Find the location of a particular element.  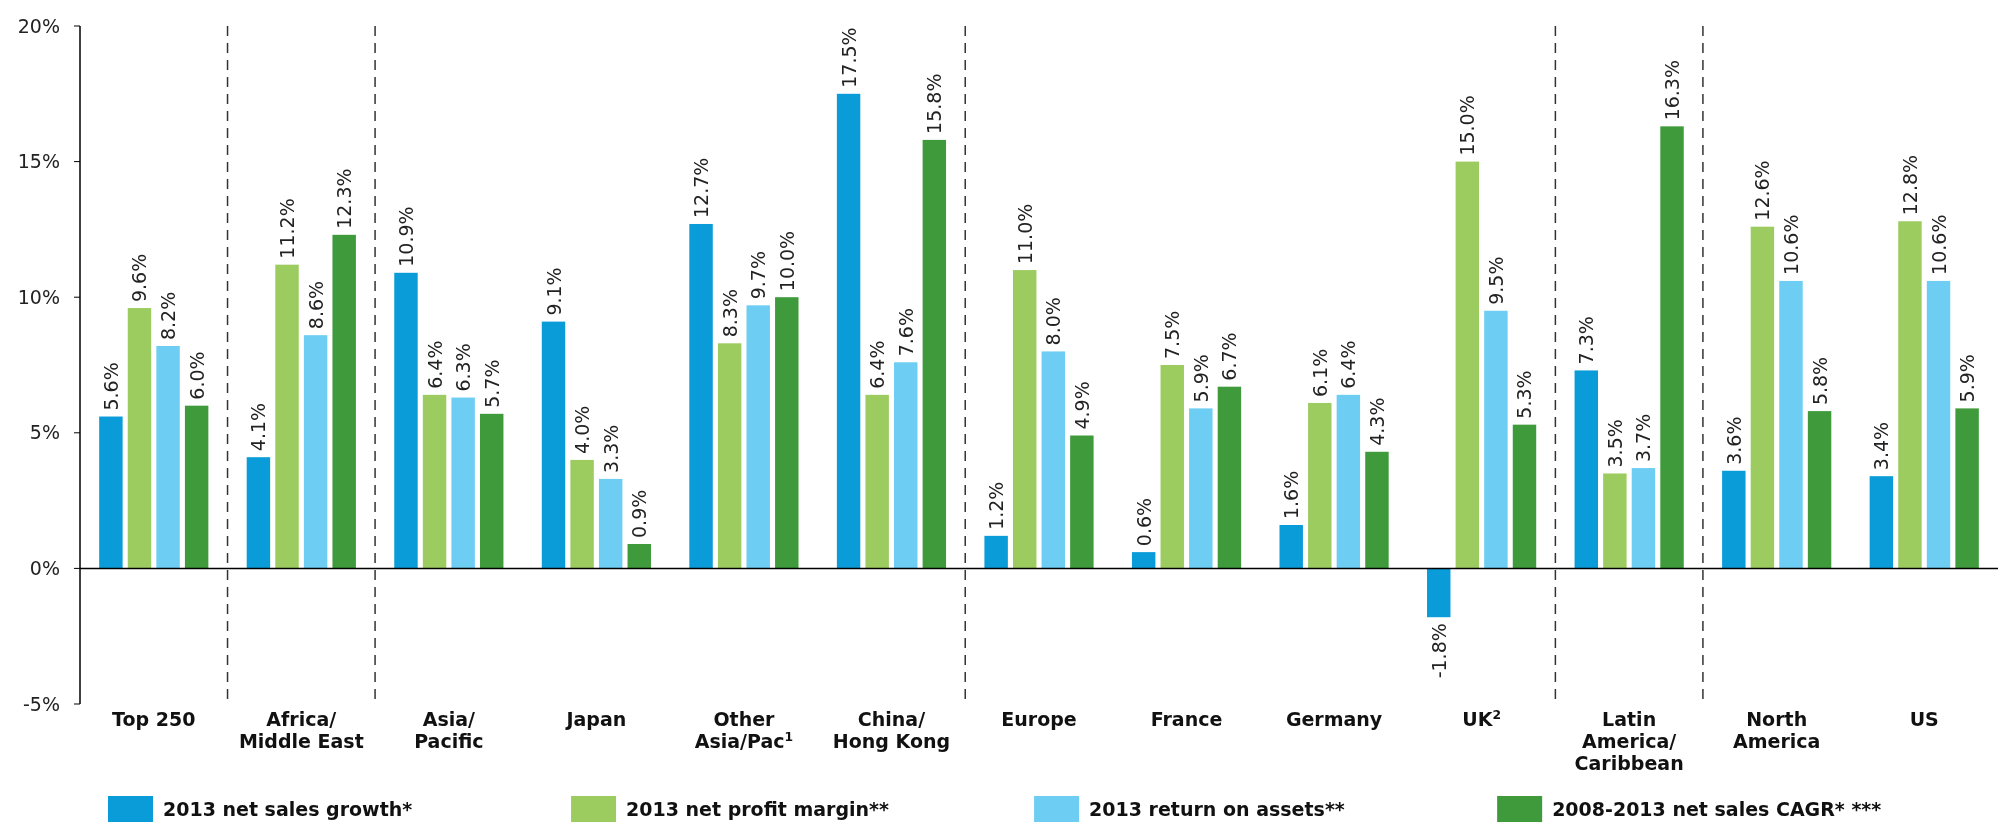

data-label: 9.7% is located at coordinates (758, 275).